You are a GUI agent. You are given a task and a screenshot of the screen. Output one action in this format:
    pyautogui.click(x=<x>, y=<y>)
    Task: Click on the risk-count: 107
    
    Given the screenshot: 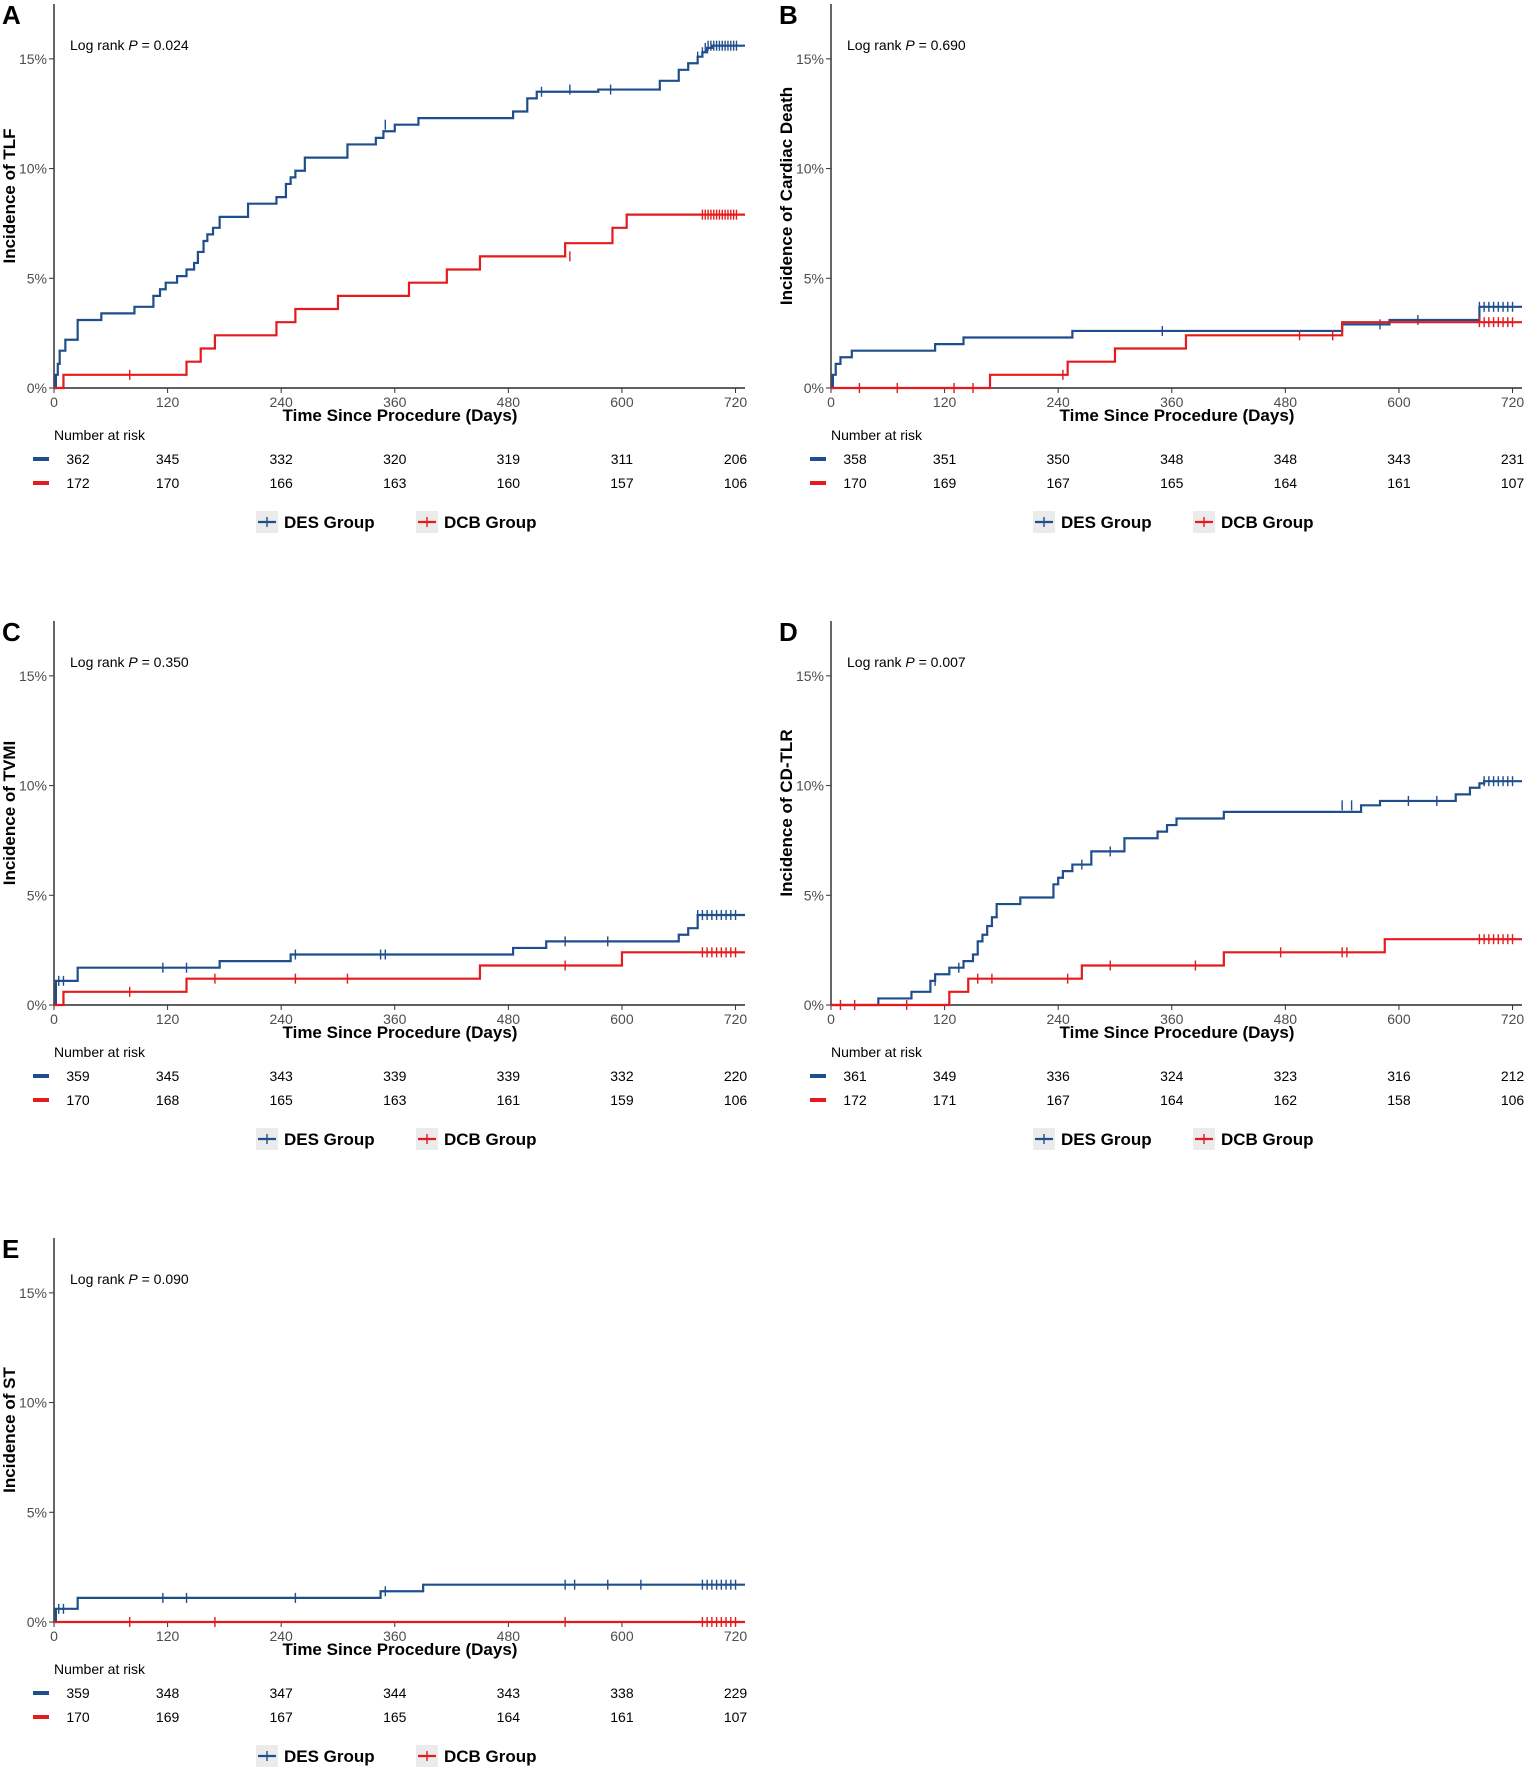 What is the action you would take?
    pyautogui.click(x=736, y=1717)
    